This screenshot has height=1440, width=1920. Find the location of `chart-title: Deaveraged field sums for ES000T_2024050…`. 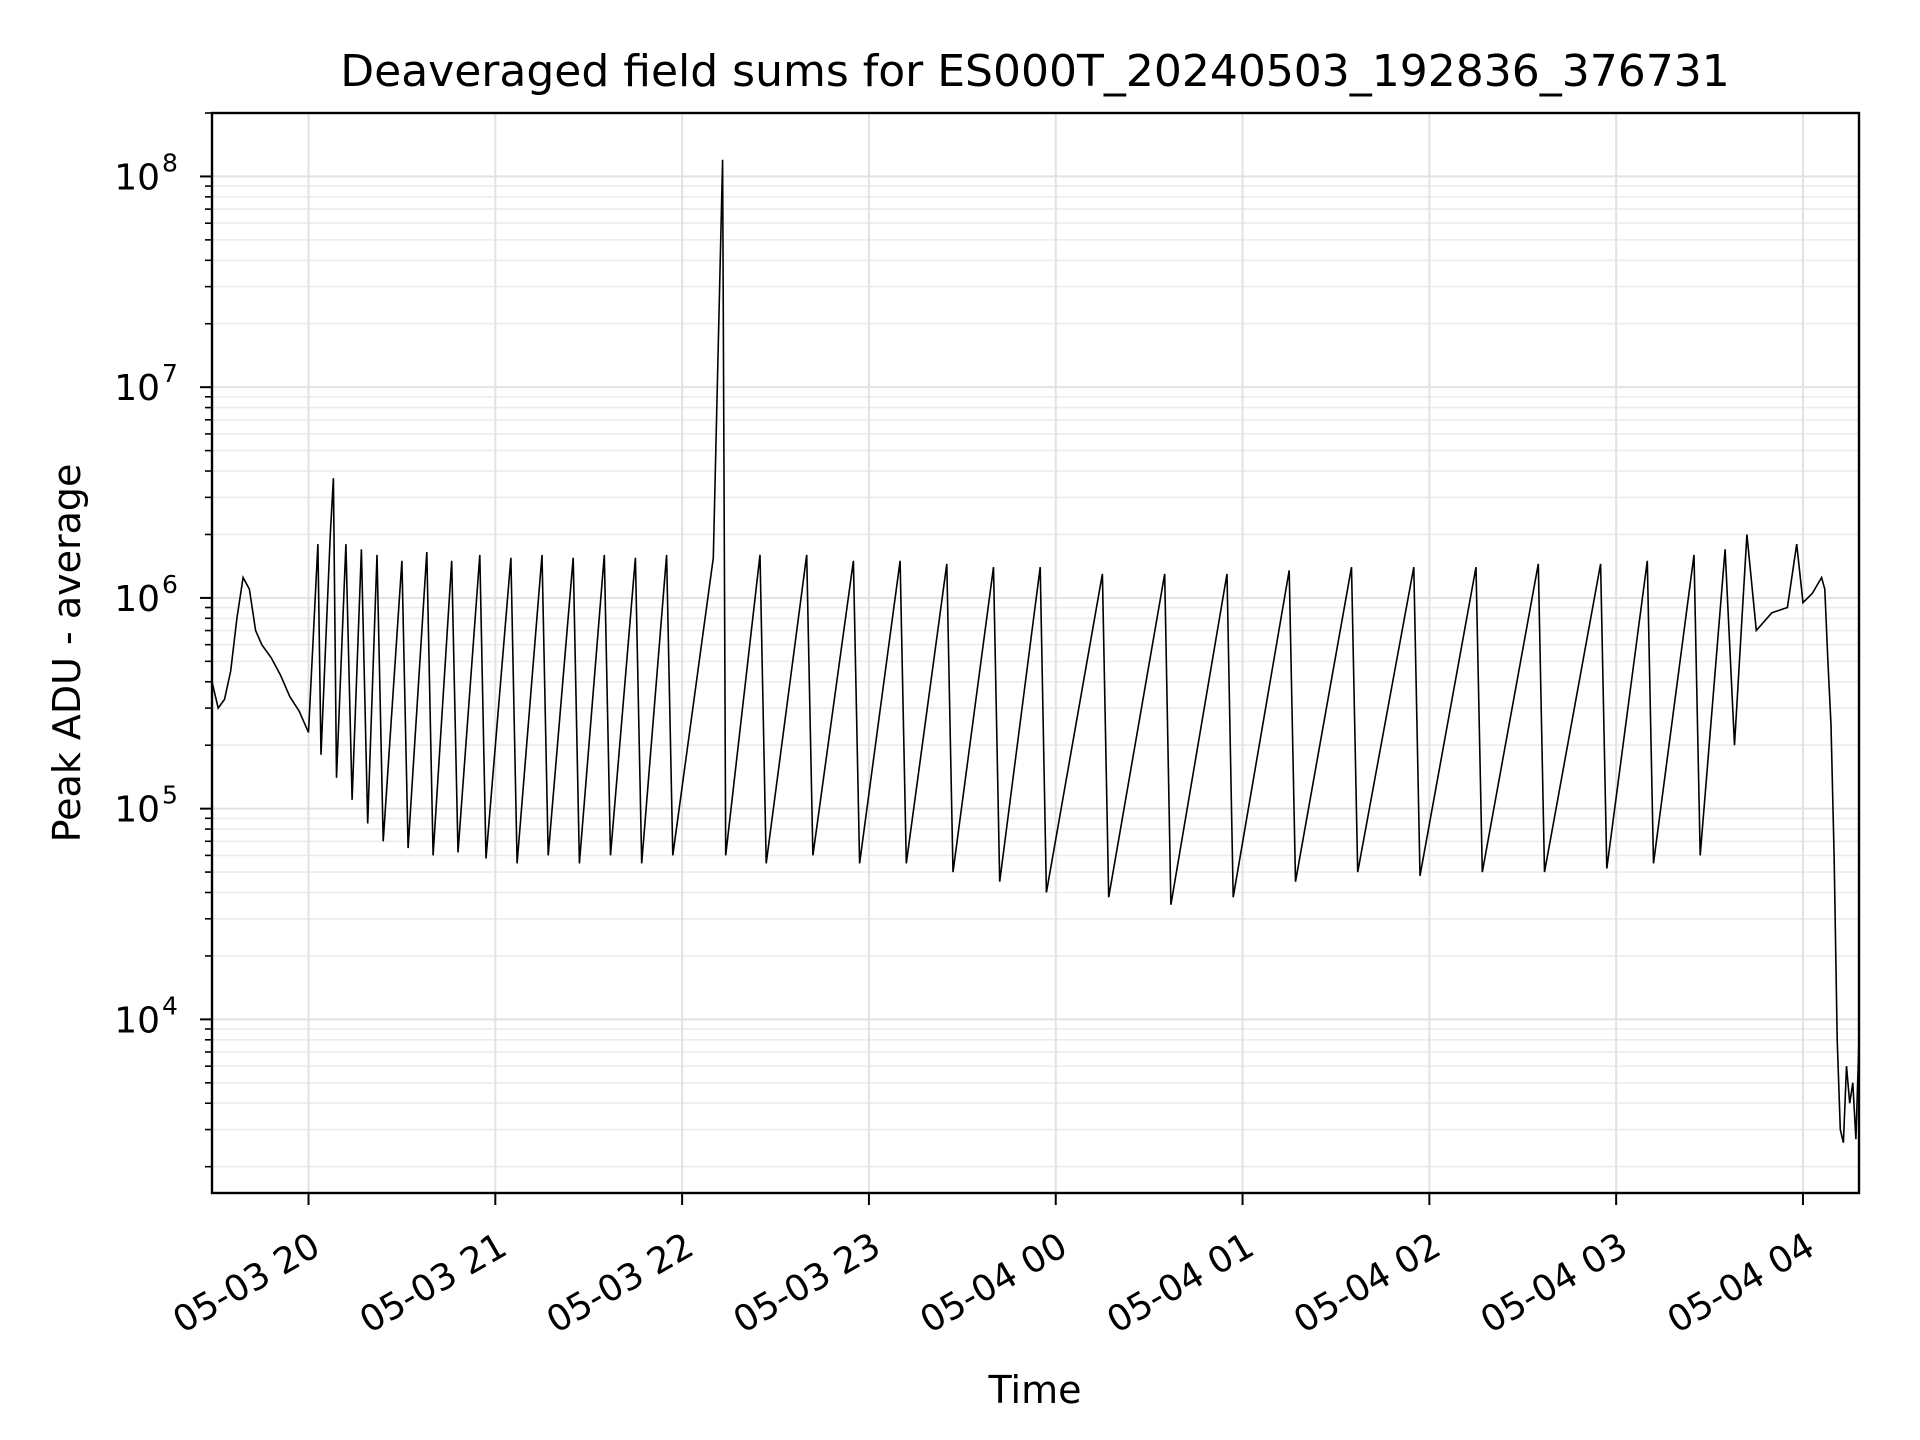

chart-title: Deaveraged field sums for ES000T_2024050… is located at coordinates (1034, 71).